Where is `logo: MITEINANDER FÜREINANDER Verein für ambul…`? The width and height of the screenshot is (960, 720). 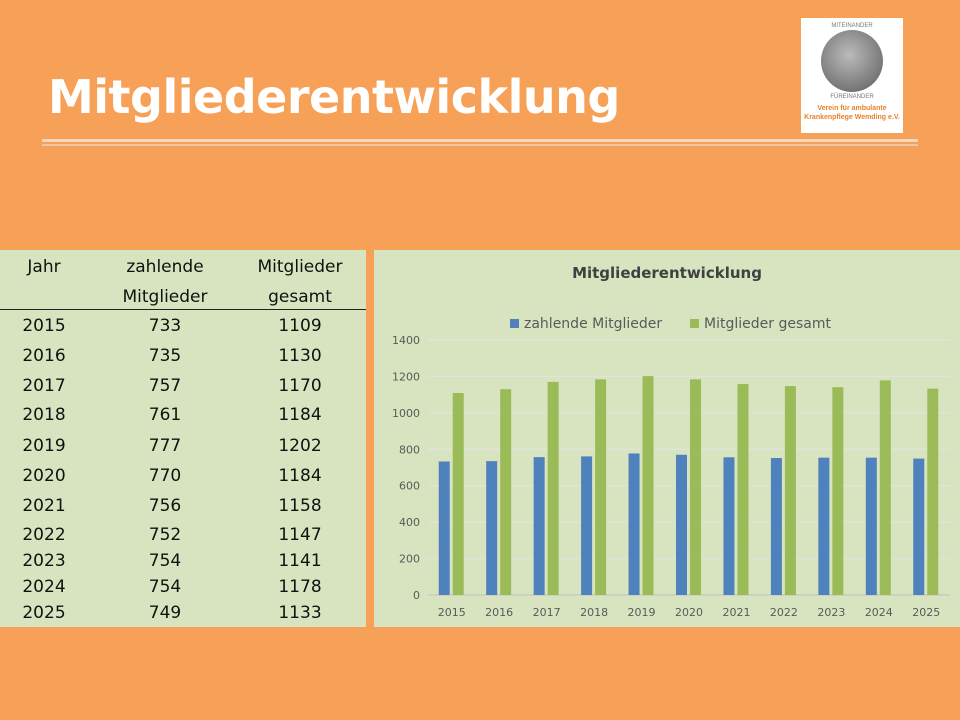
logo: MITEINANDER FÜREINANDER Verein für ambul… is located at coordinates (852, 75).